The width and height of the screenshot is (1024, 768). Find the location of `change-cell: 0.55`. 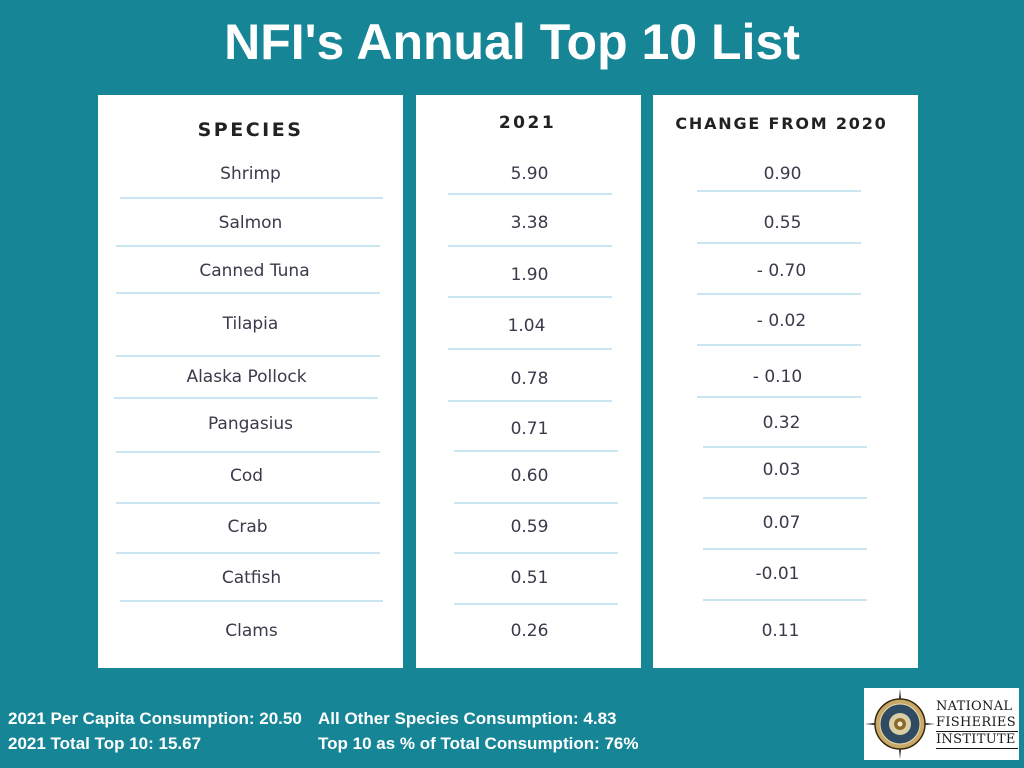

change-cell: 0.55 is located at coordinates (782, 223).